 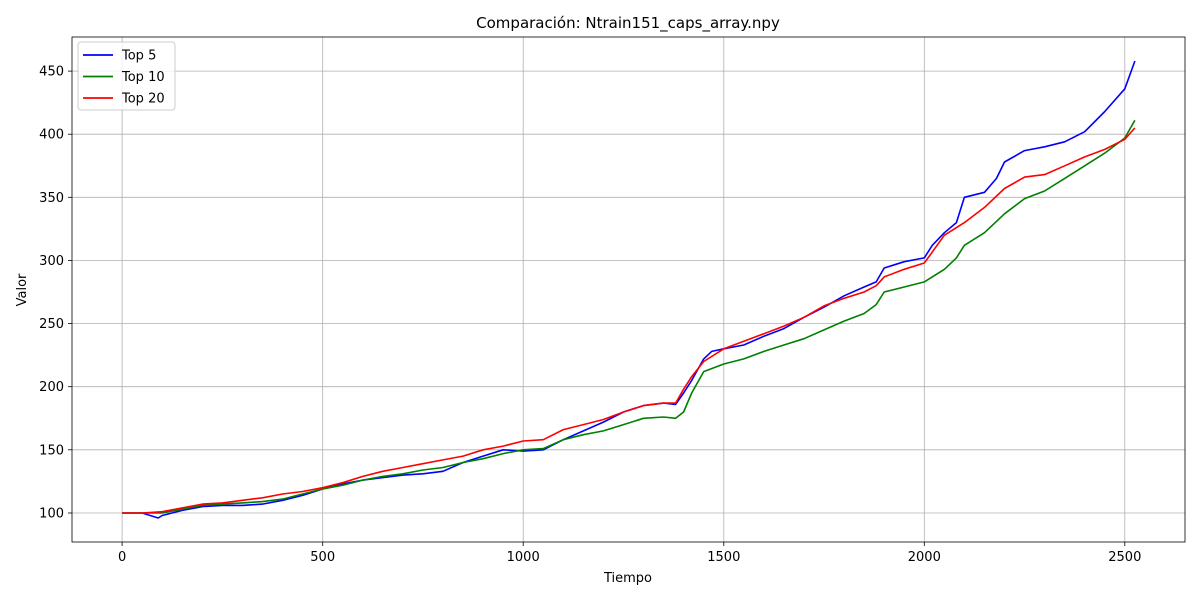 What do you see at coordinates (523, 557) in the screenshot?
I see `x-tick-label: 1000` at bounding box center [523, 557].